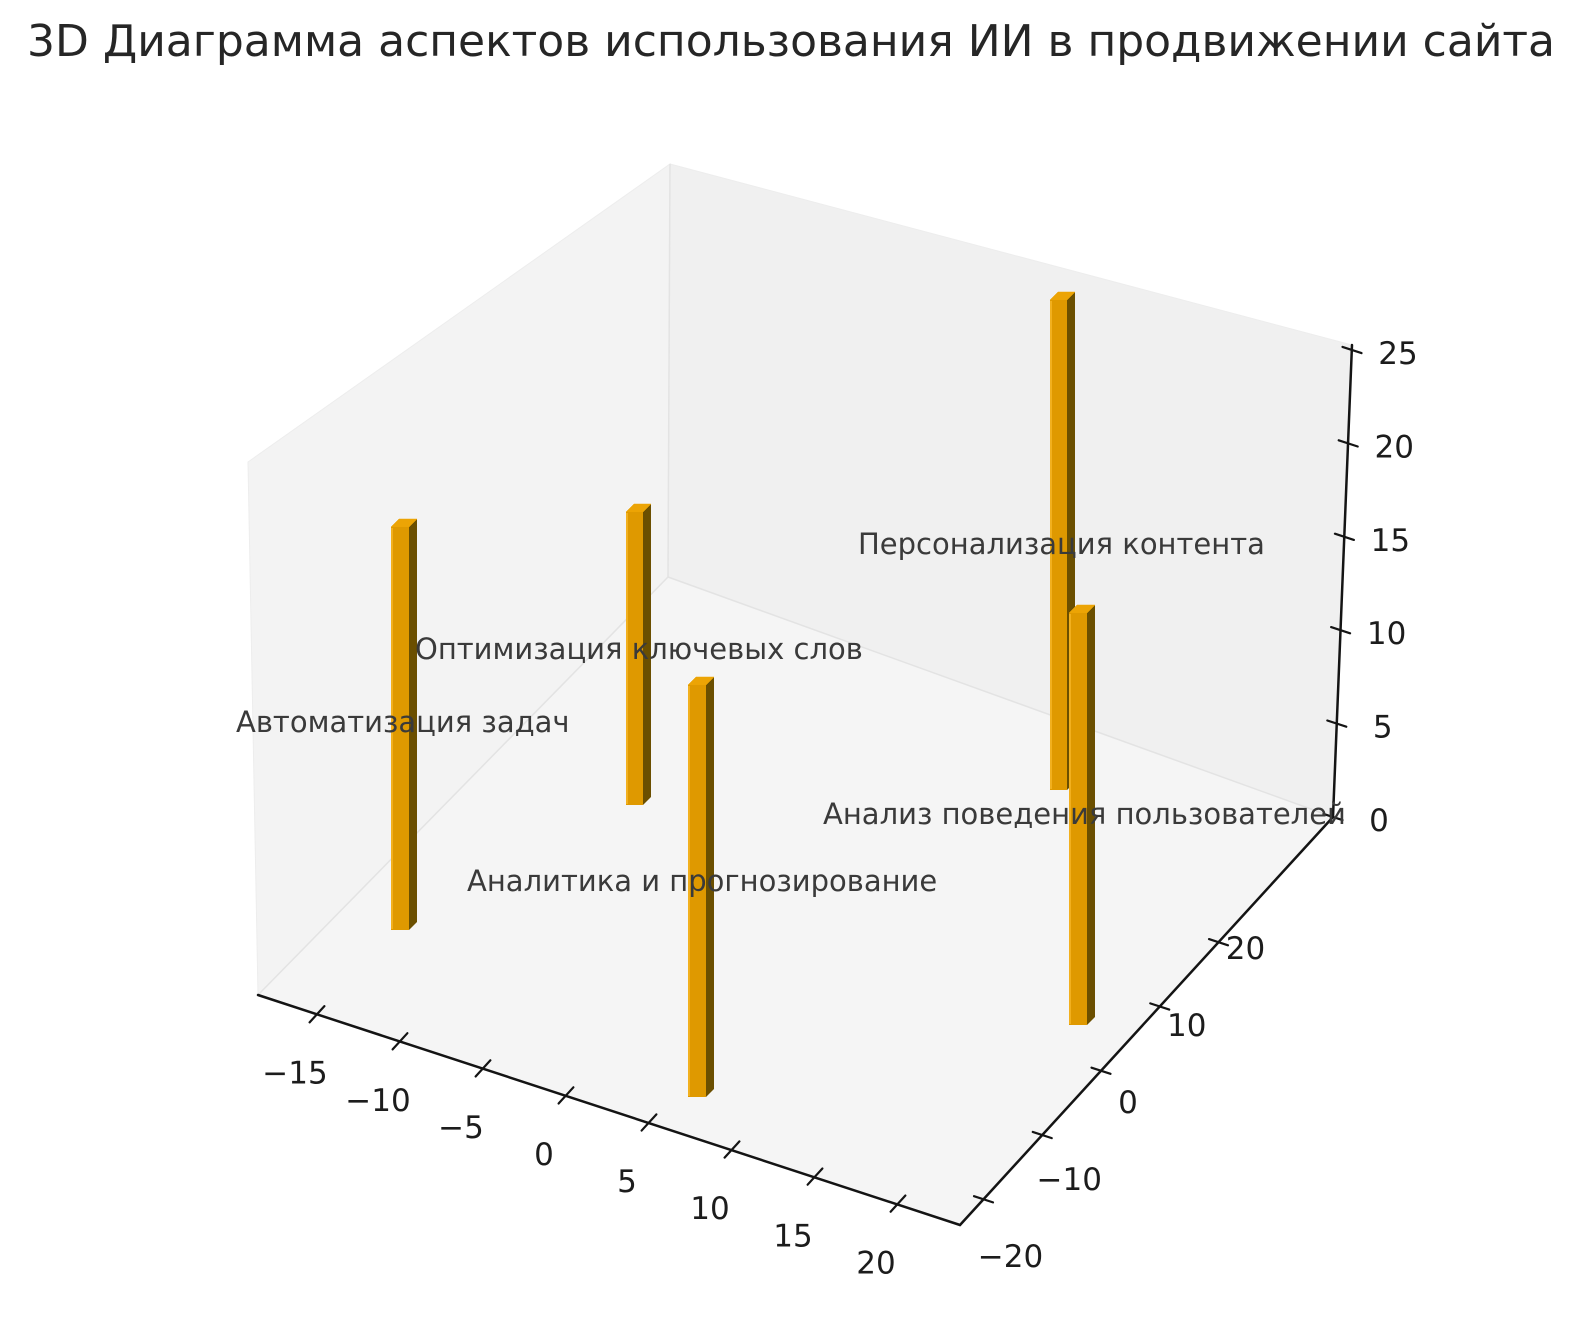  What do you see at coordinates (1397, 354) in the screenshot?
I see `z-tick-label: 25` at bounding box center [1397, 354].